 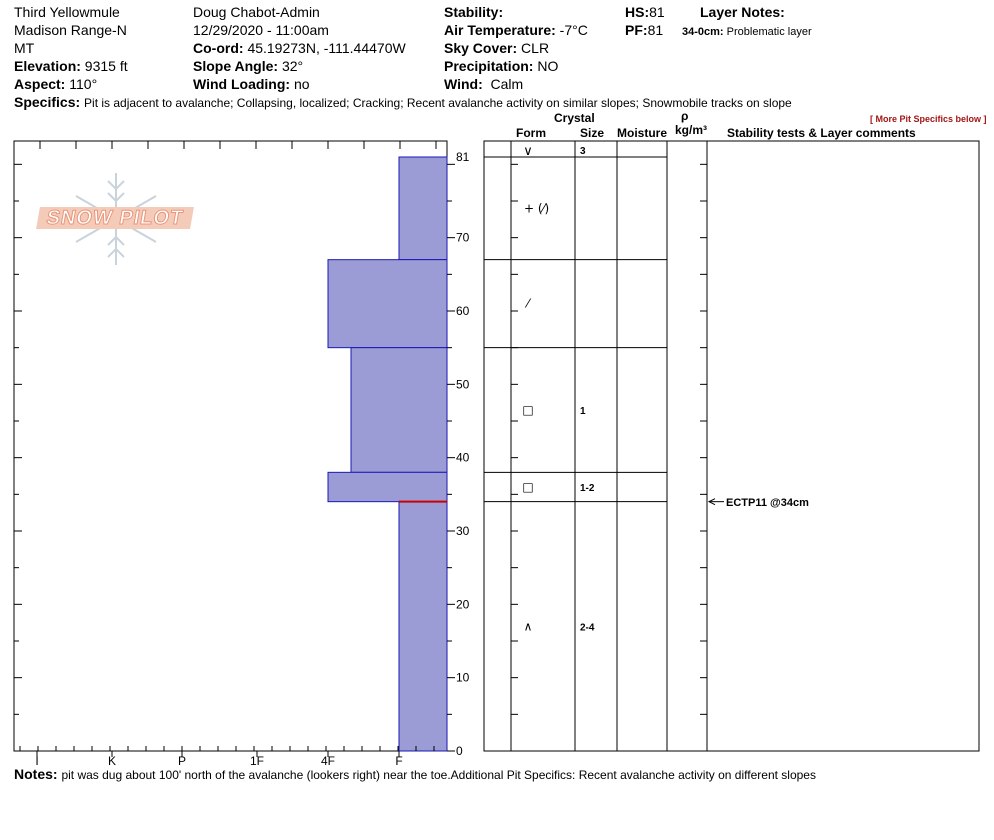 What do you see at coordinates (182, 761) in the screenshot?
I see `hardness-tick-label: P` at bounding box center [182, 761].